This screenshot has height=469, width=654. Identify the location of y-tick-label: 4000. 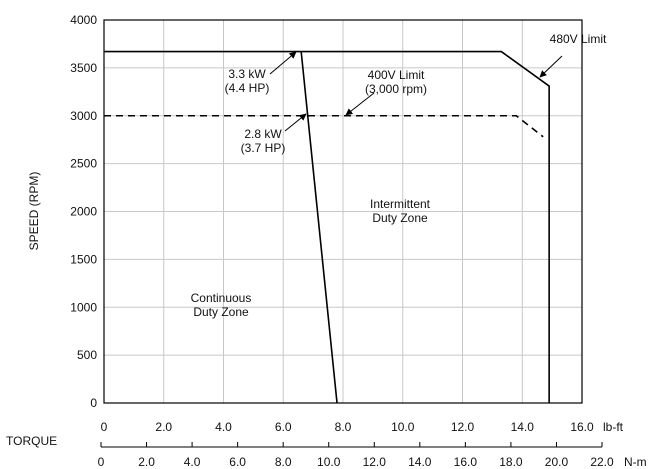
(83, 20).